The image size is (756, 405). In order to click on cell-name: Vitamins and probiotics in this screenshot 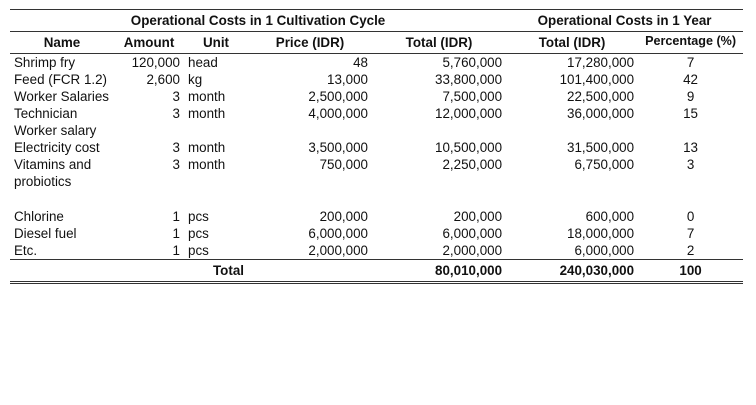, I will do `click(53, 173)`.